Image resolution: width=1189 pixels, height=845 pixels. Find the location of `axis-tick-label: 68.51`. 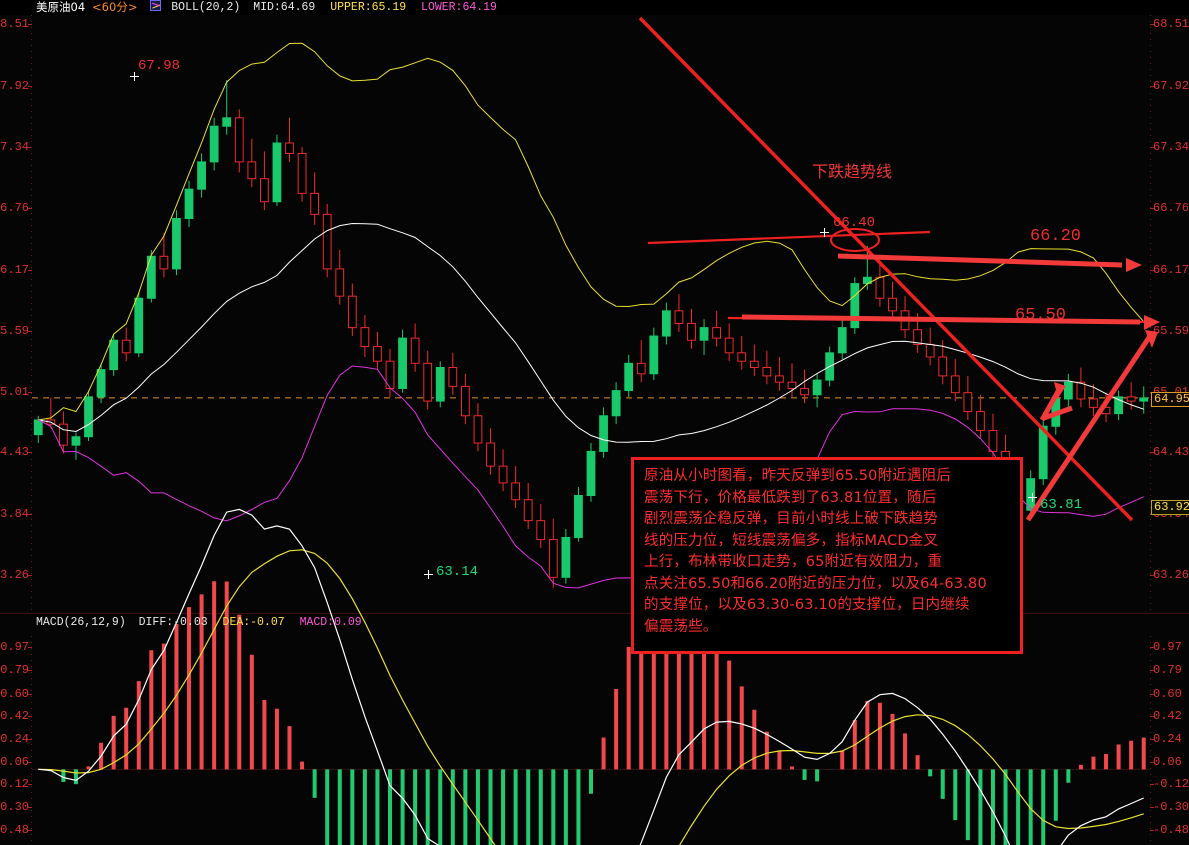

axis-tick-label: 68.51 is located at coordinates (1171, 24).